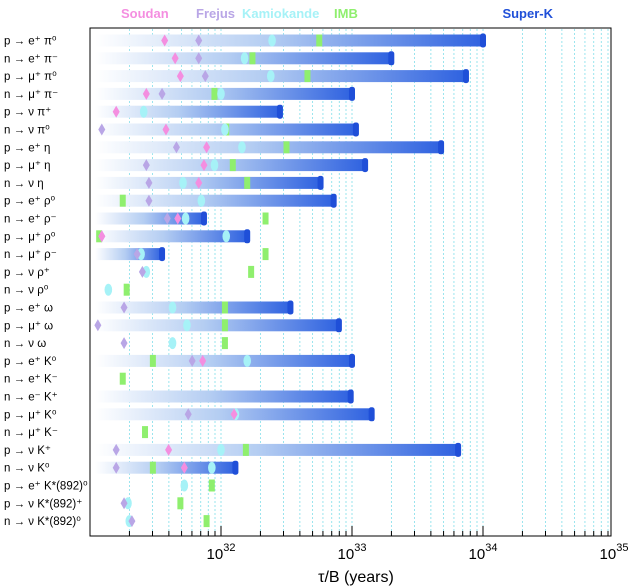 The height and width of the screenshot is (587, 630). I want to click on decay-mode-label: p → e⁺ K*(892)⁰, so click(46, 487).